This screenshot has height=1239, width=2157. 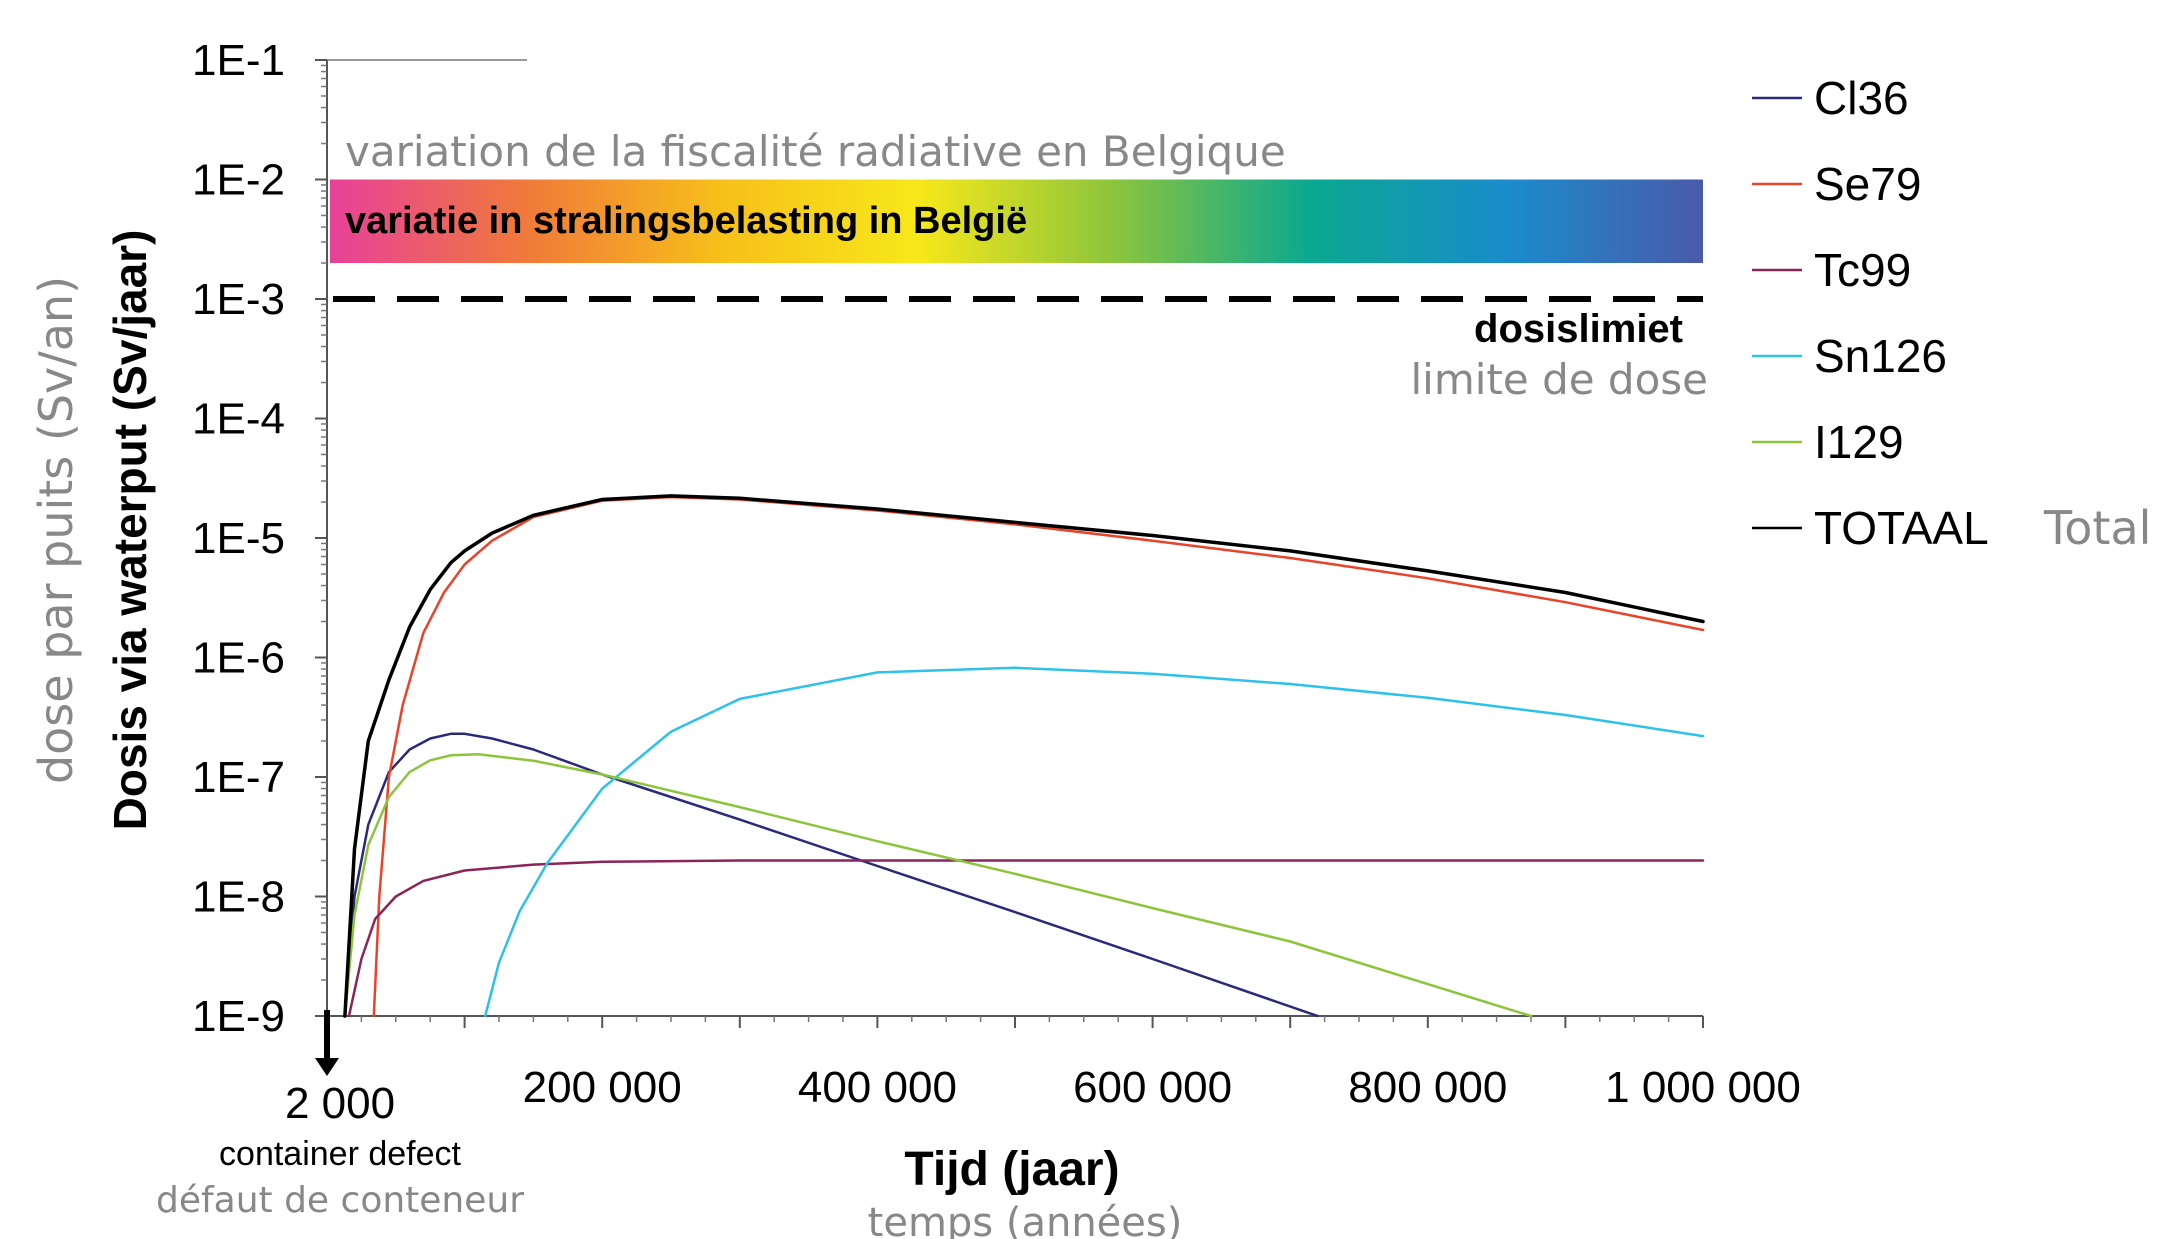 I want to click on y-tick-label: 1E-5, so click(x=238, y=538).